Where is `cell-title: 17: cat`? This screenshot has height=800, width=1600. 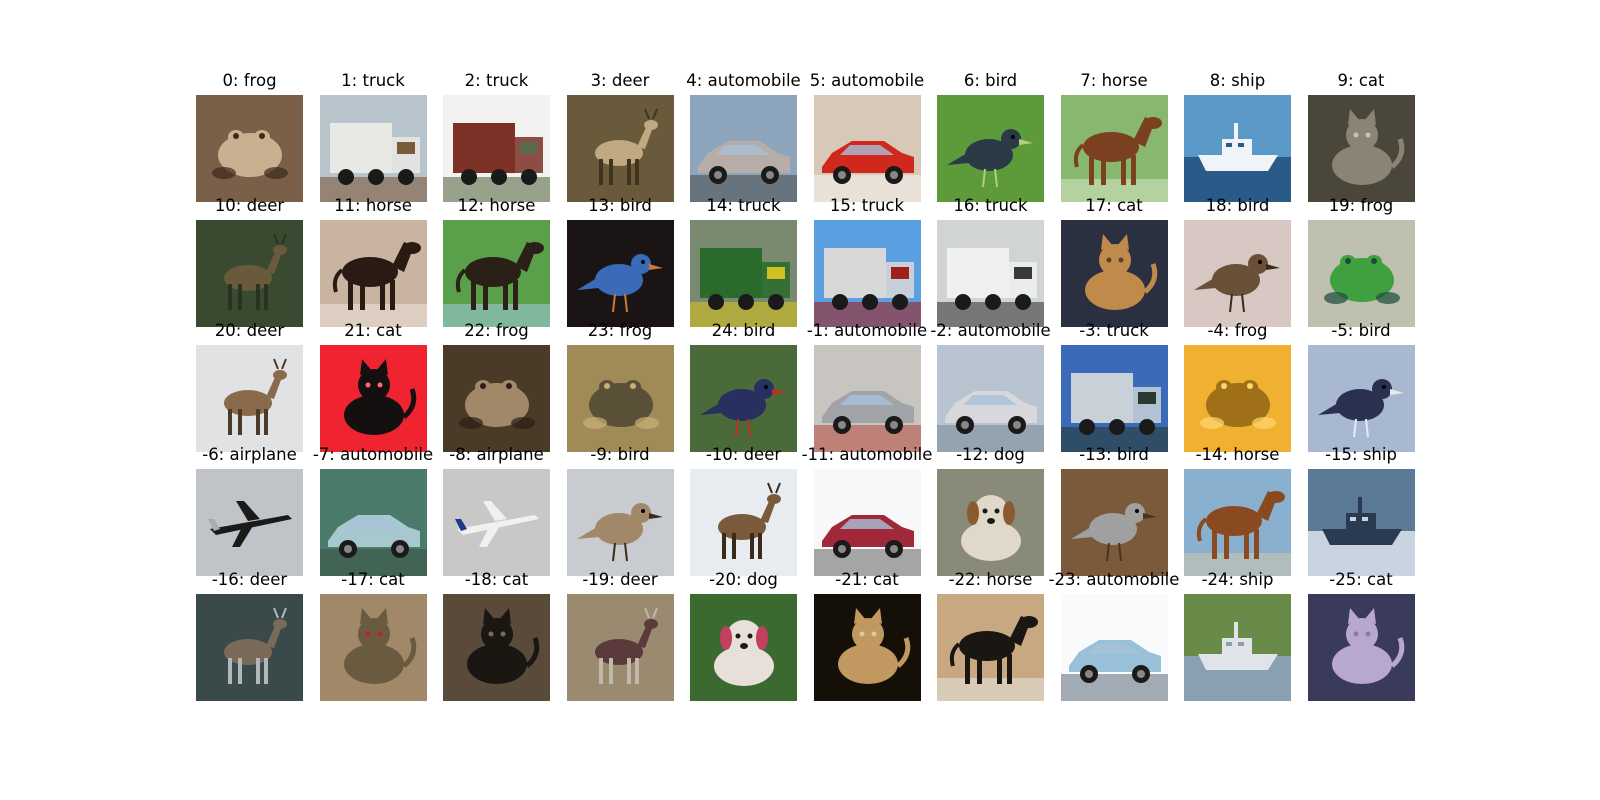
cell-title: 17: cat is located at coordinates (1114, 205).